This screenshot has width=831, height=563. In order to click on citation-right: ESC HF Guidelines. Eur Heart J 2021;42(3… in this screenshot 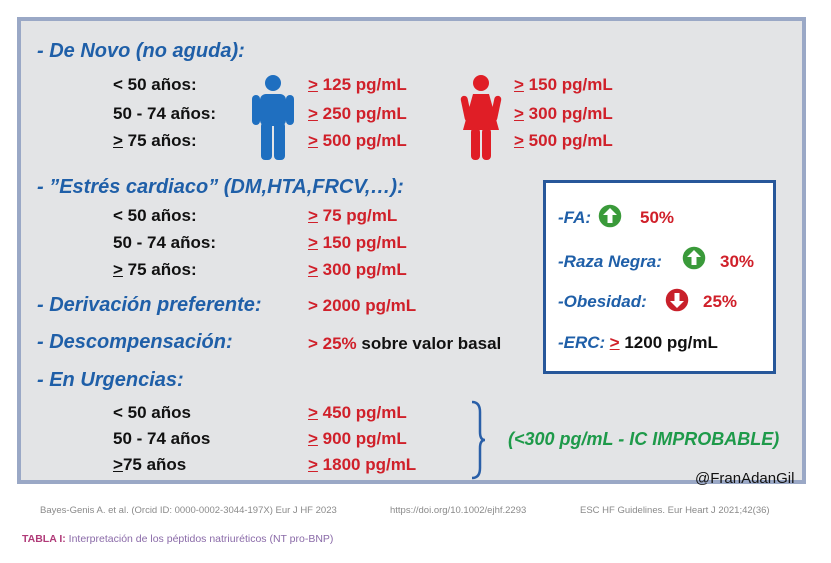, I will do `click(675, 510)`.